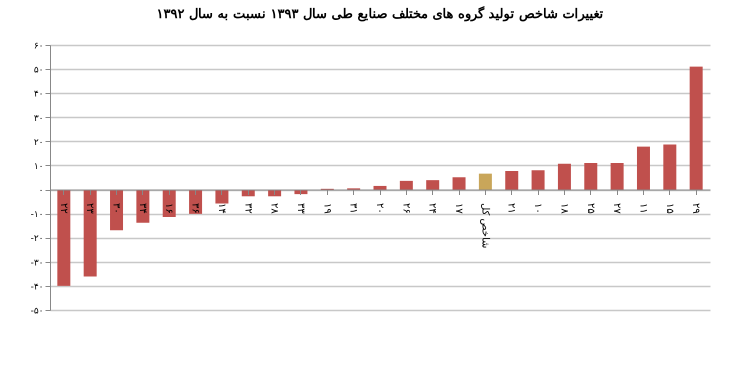  What do you see at coordinates (168, 208) in the screenshot?
I see `x-tick-label: ۱۶` at bounding box center [168, 208].